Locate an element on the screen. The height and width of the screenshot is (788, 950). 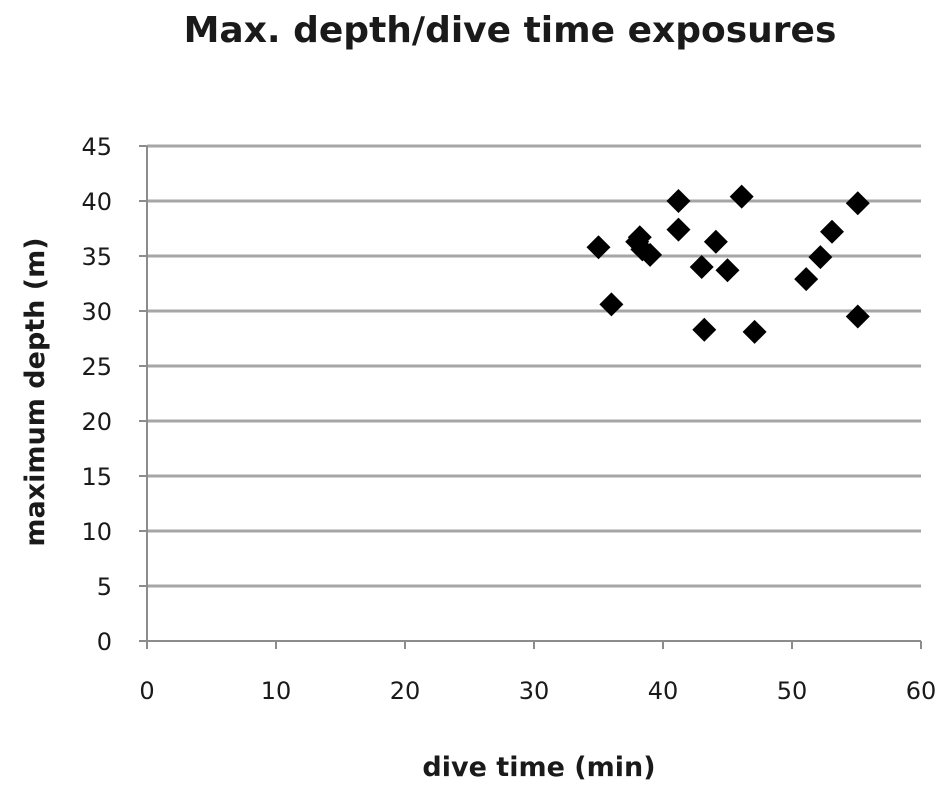
x-tick-label: 50 is located at coordinates (792, 691).